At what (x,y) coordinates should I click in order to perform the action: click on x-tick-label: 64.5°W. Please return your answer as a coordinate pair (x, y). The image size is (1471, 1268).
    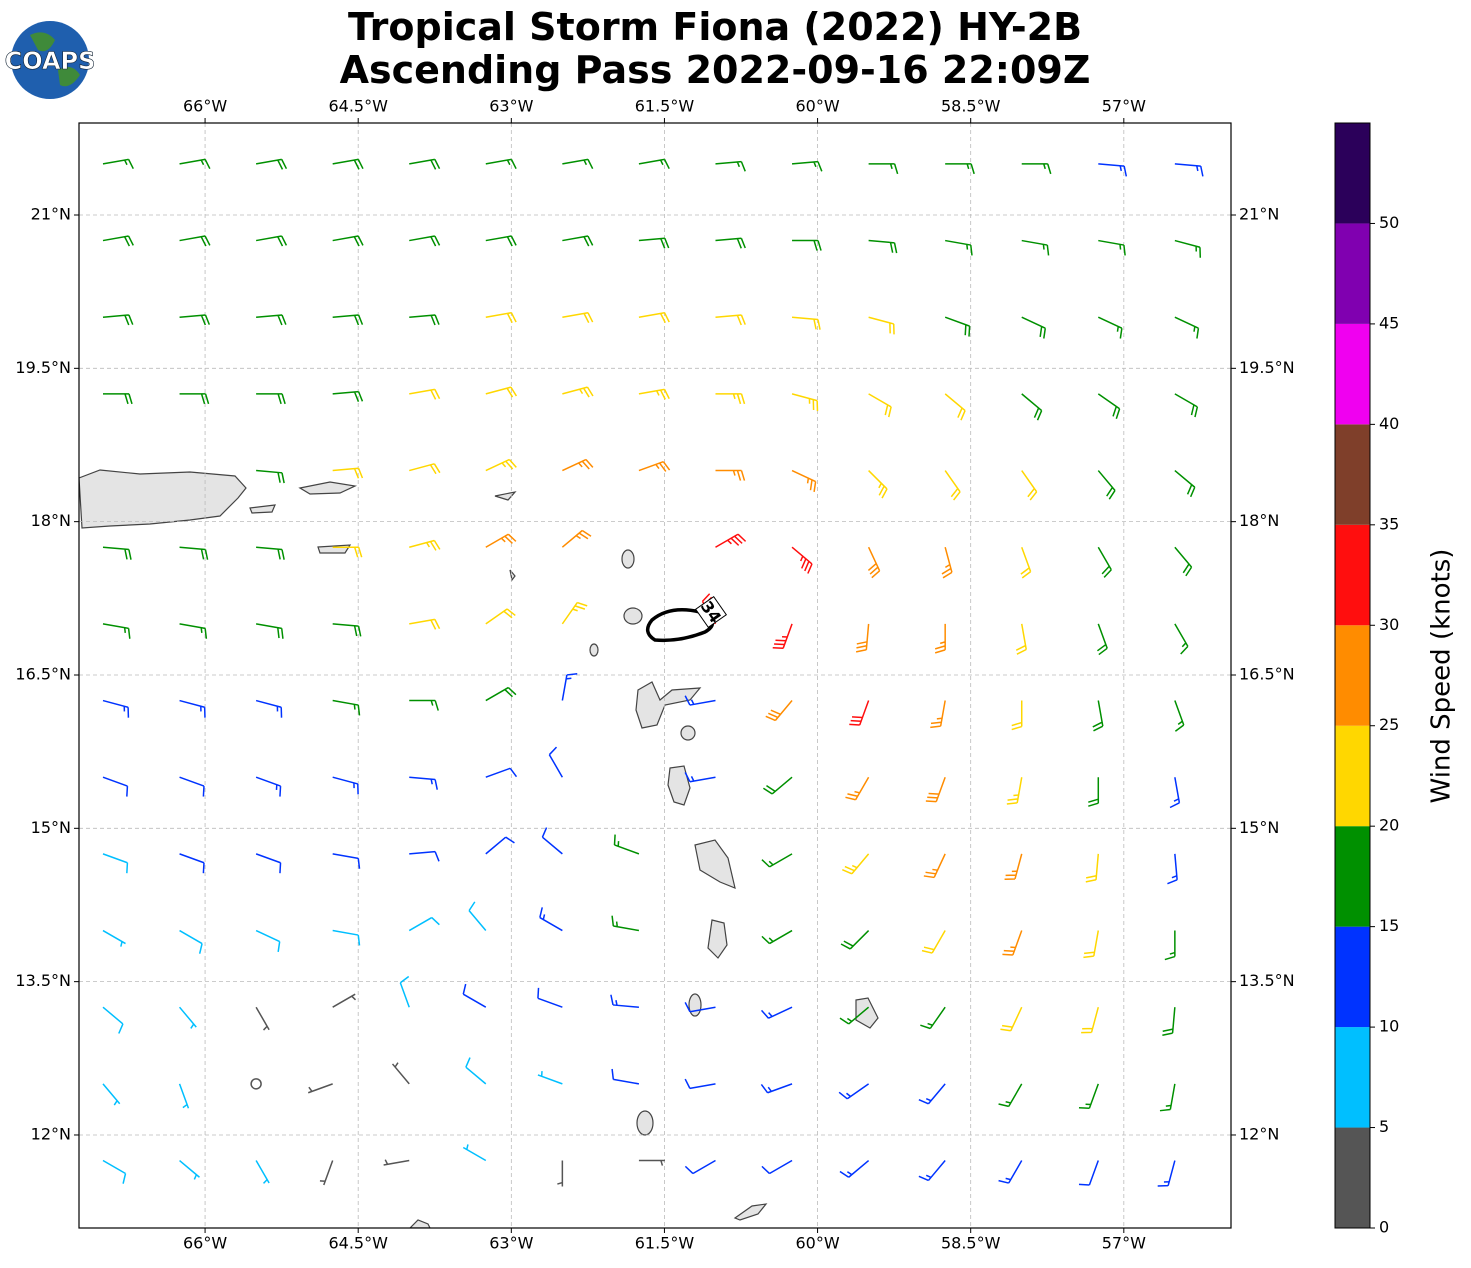
    Looking at the image, I should click on (358, 1243).